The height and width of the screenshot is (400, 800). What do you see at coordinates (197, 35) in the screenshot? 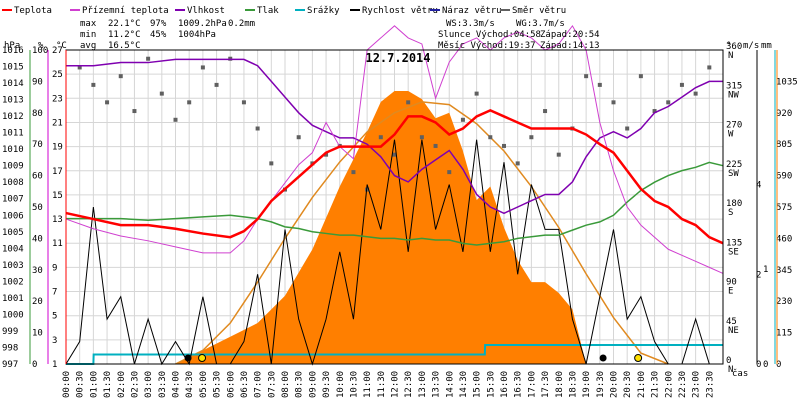
I see `stat-min-pressure: 1004hPa` at bounding box center [197, 35].